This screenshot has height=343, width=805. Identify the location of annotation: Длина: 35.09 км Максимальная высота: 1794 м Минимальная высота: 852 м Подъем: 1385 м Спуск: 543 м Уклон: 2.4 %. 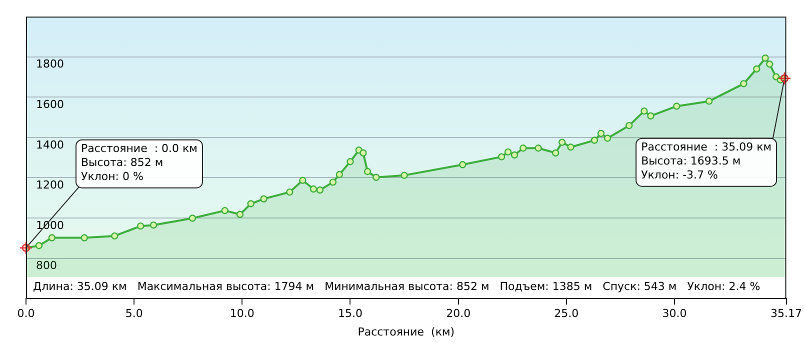
(406, 287).